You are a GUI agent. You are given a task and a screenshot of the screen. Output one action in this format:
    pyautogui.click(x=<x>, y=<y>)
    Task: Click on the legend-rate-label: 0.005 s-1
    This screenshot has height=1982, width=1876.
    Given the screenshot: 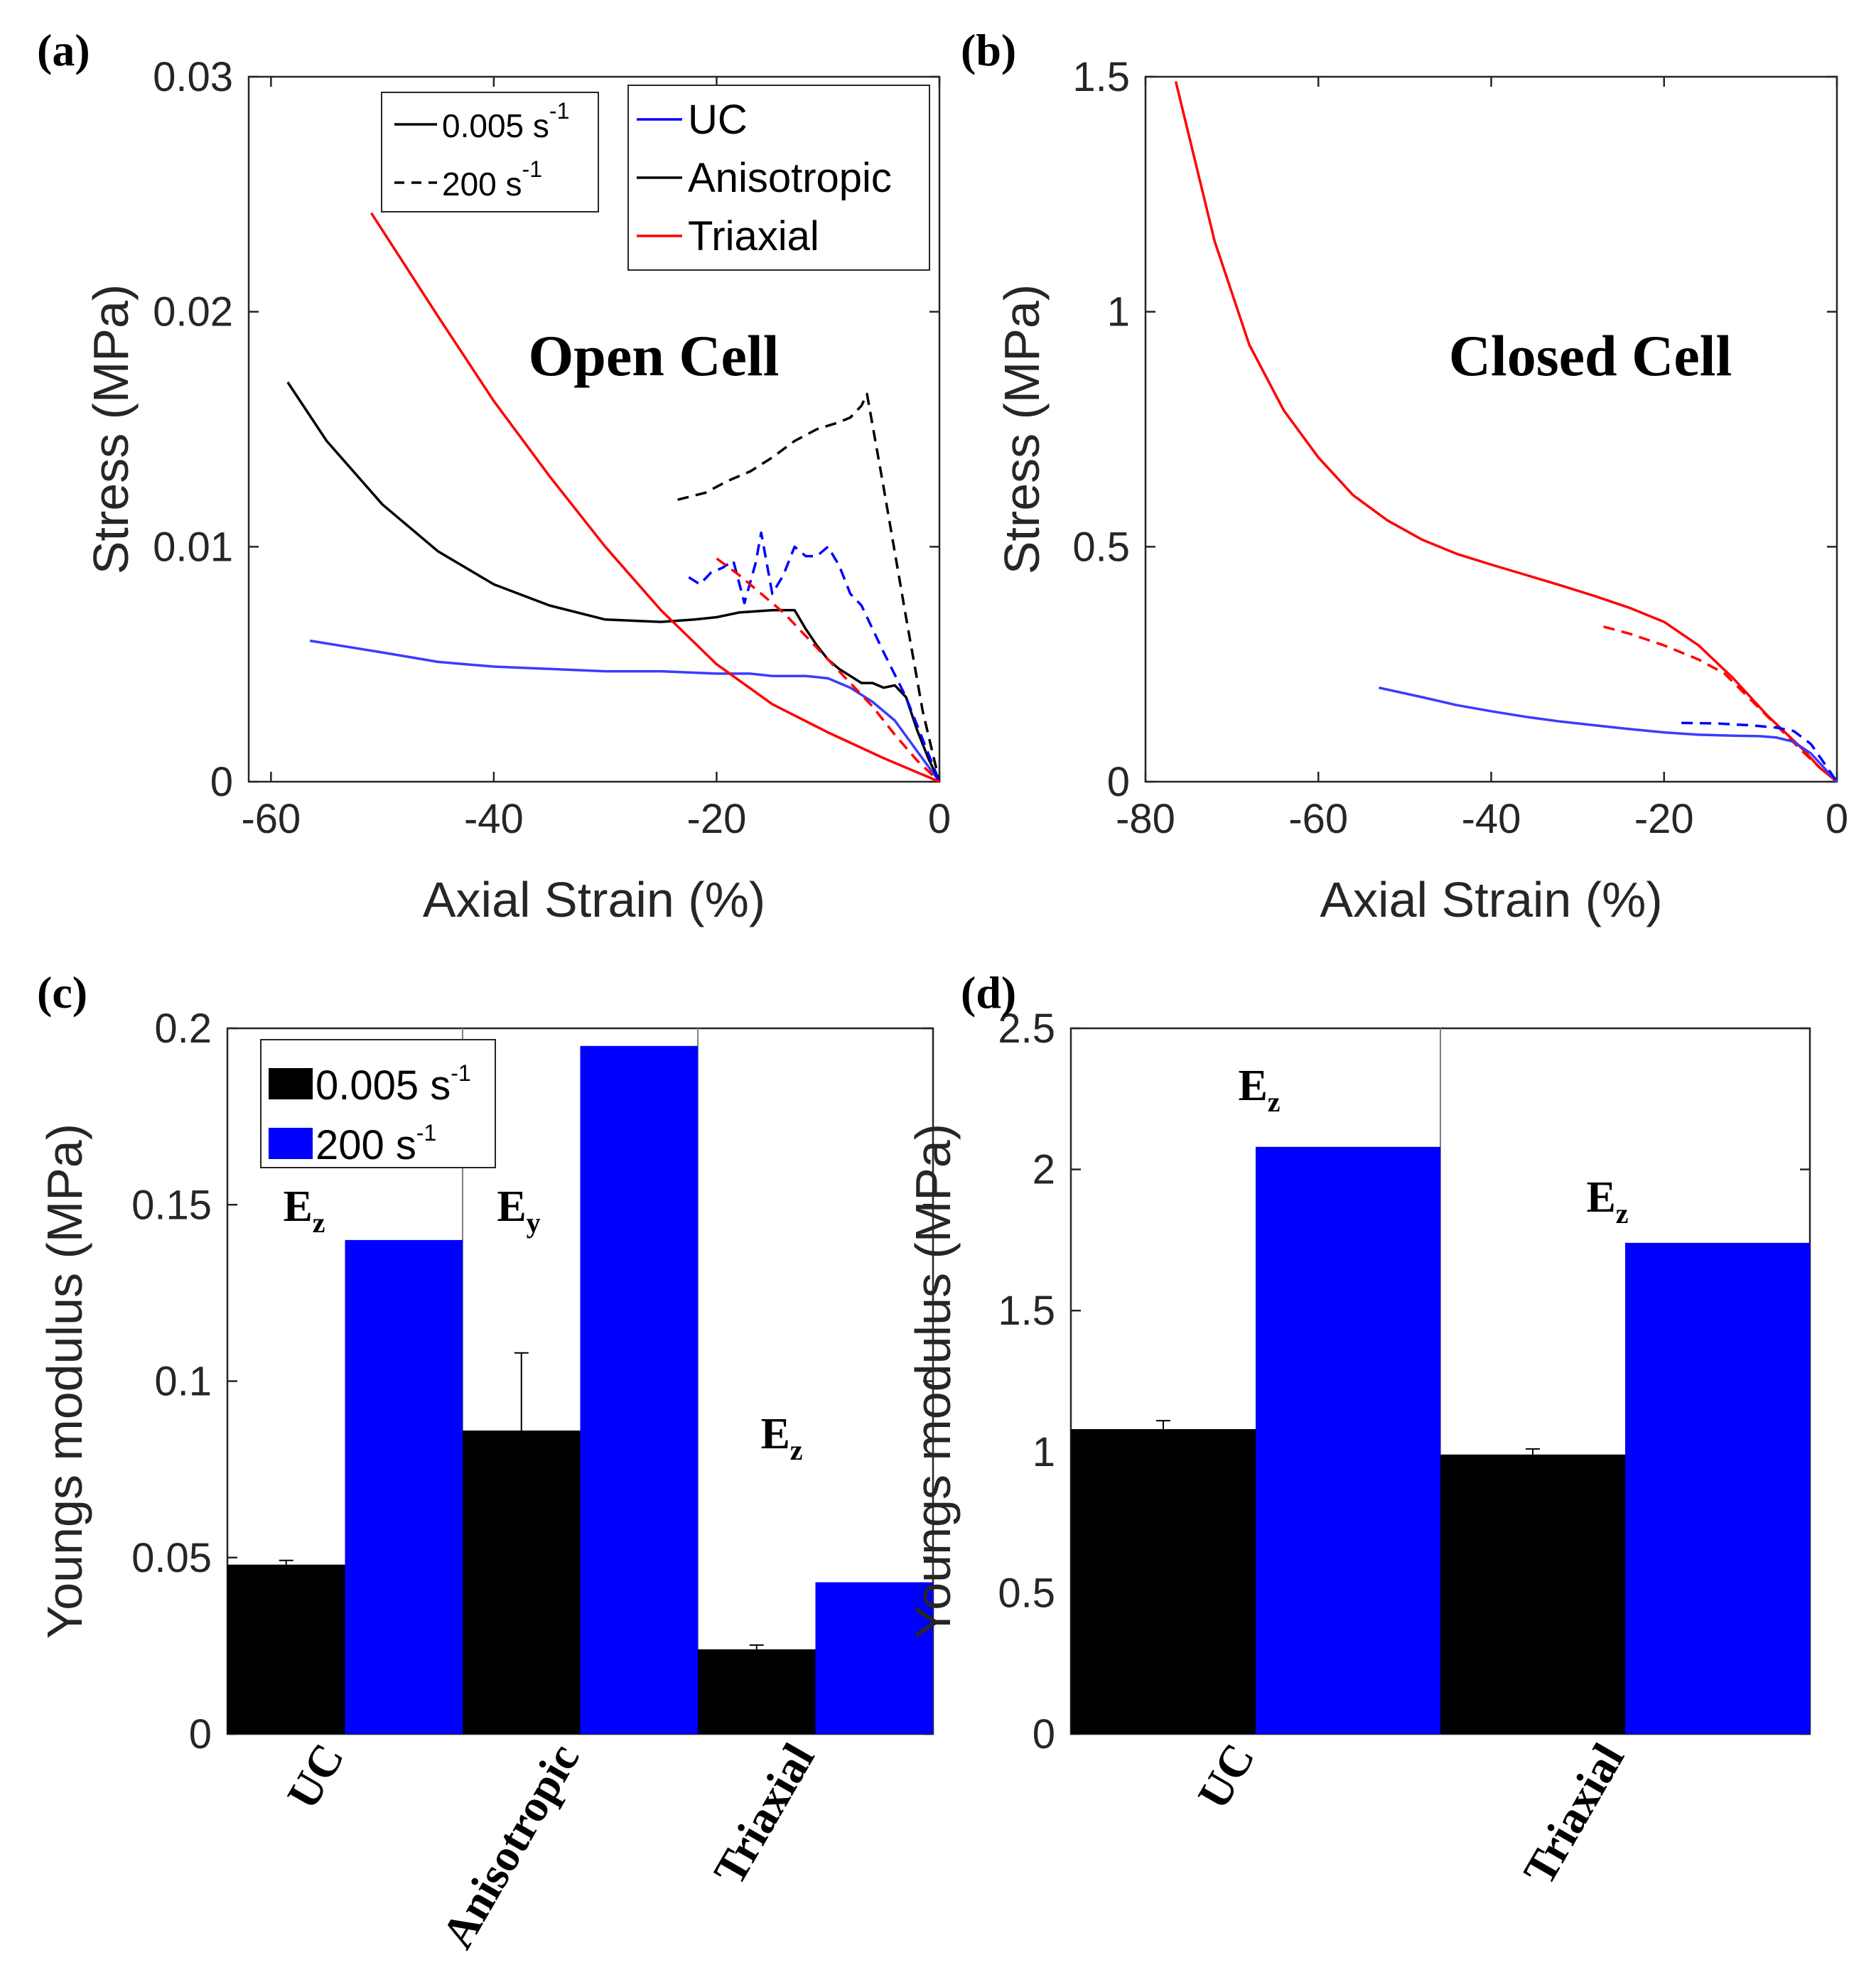 What is the action you would take?
    pyautogui.click(x=505, y=121)
    